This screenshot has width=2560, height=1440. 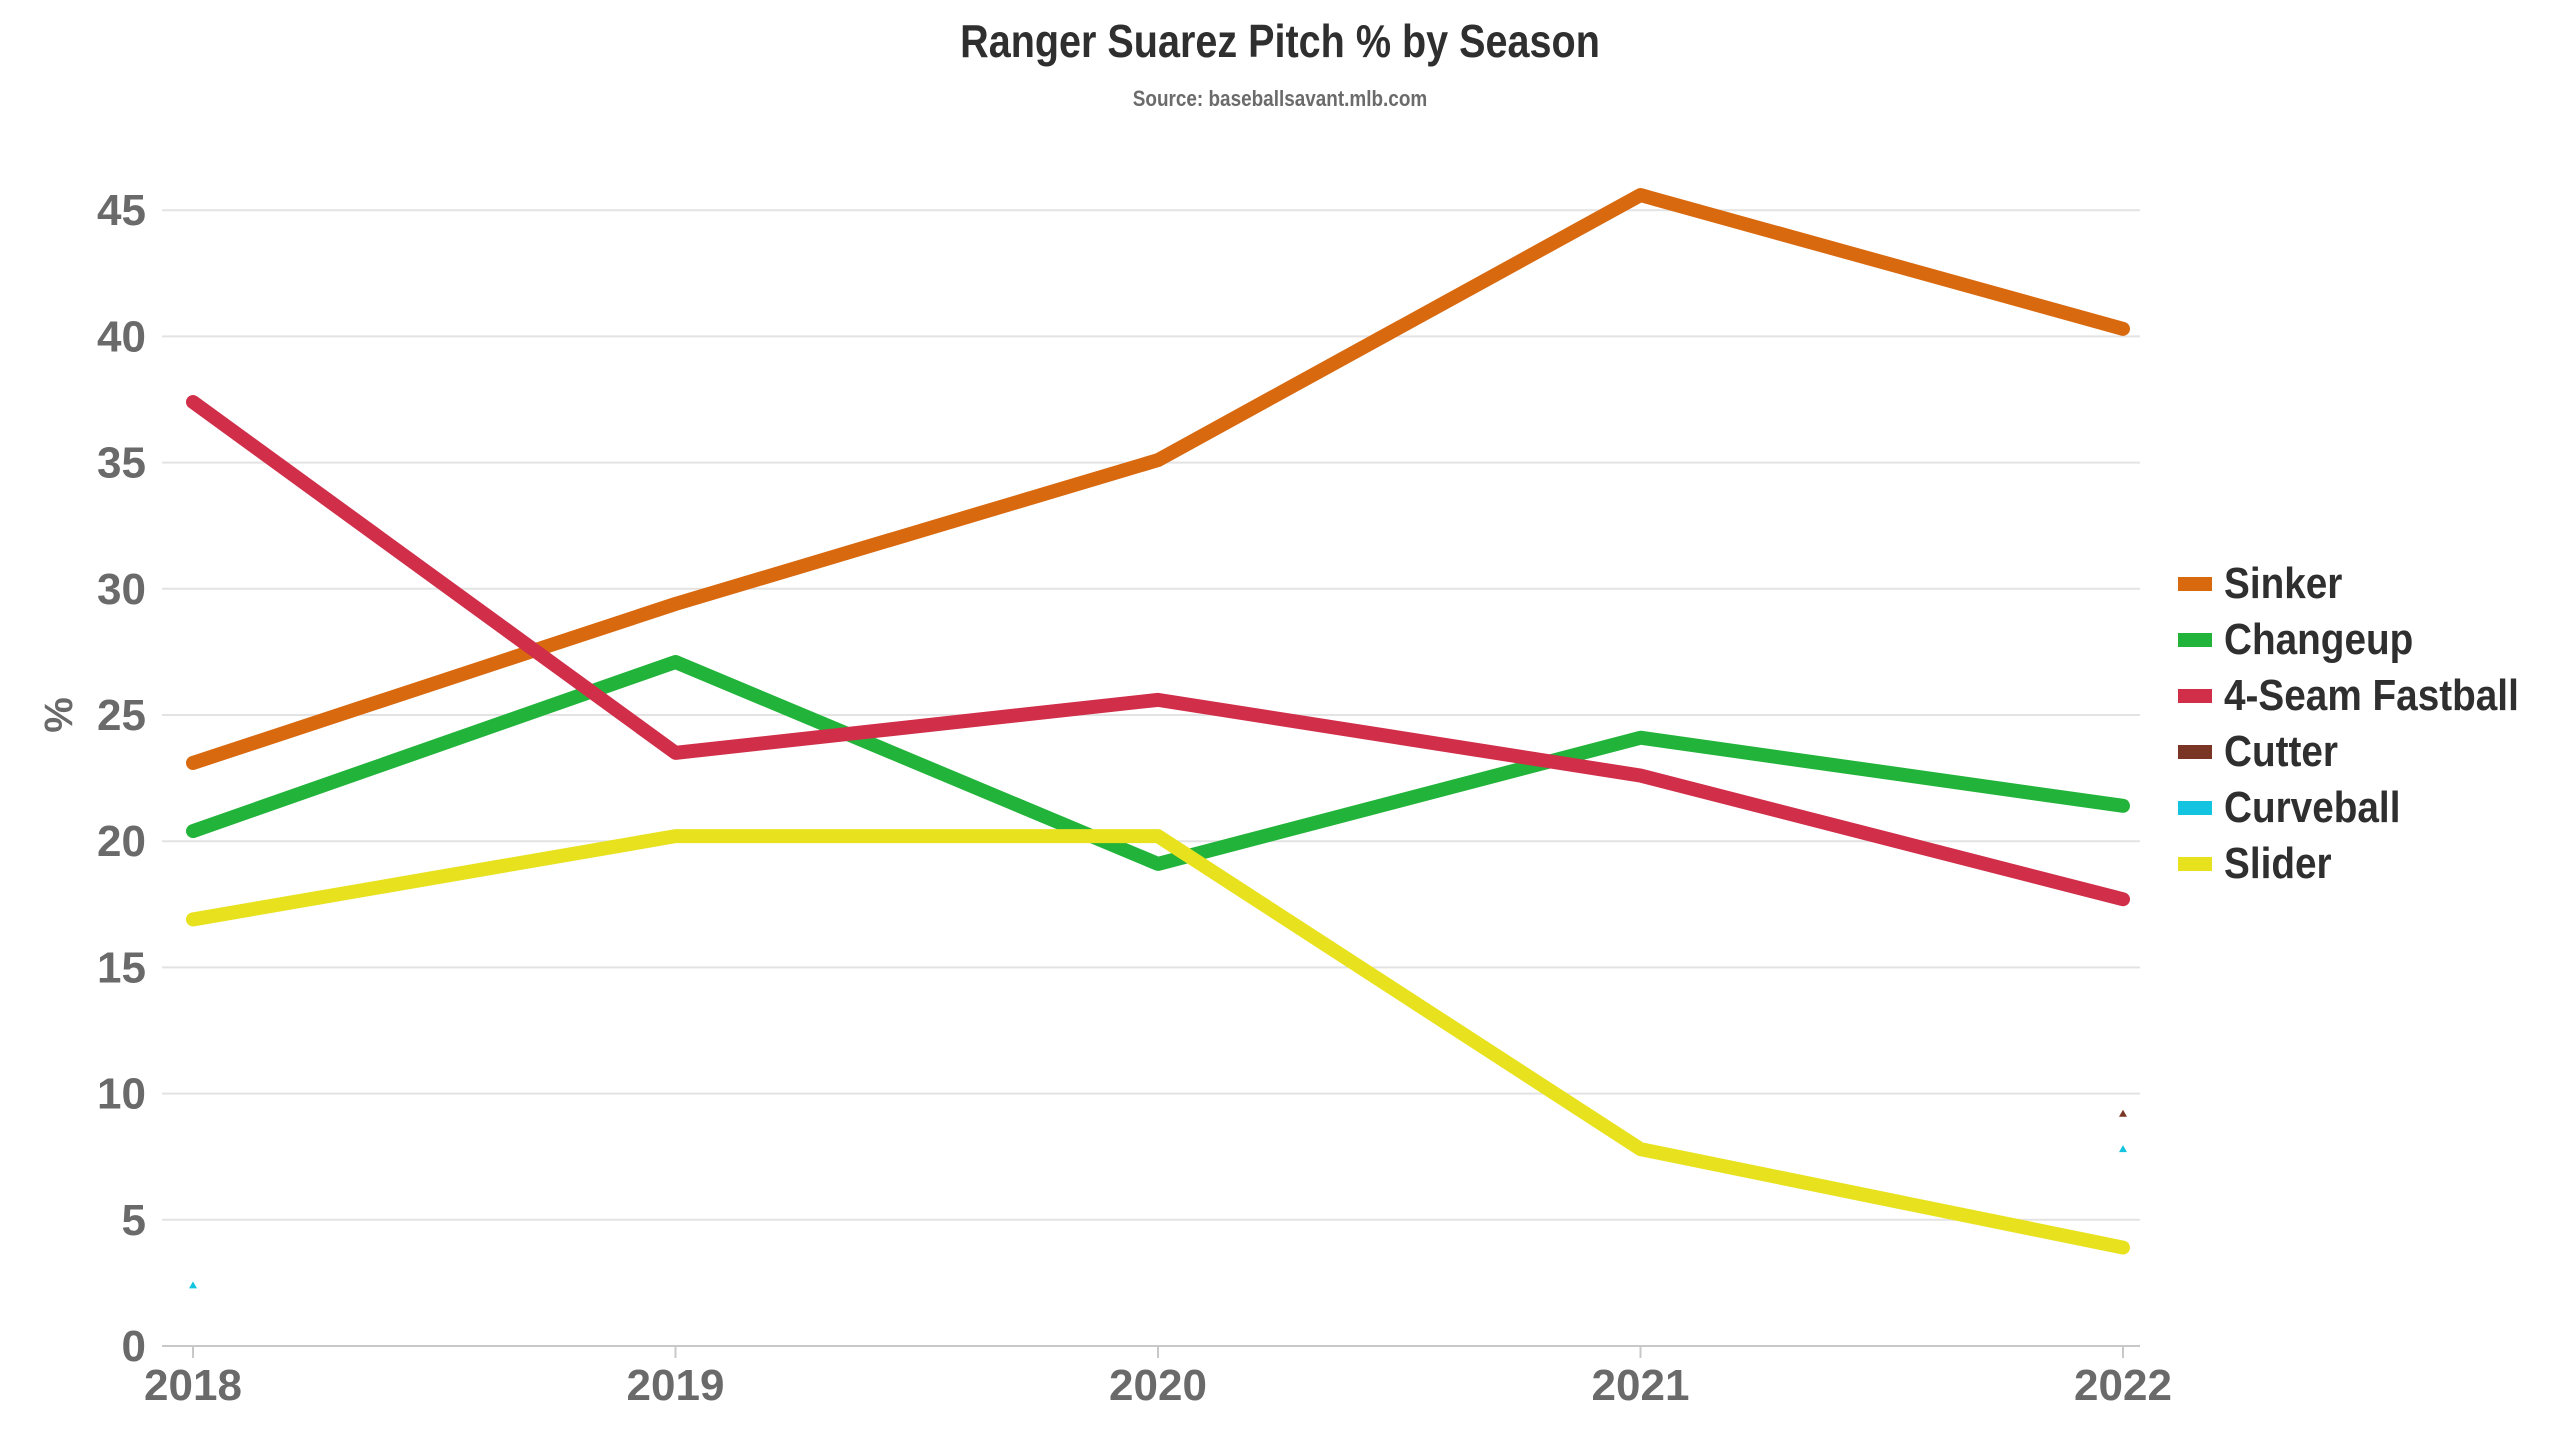 I want to click on legend-item-4-seam-fastball: 4-Seam Fastball, so click(x=2368, y=696).